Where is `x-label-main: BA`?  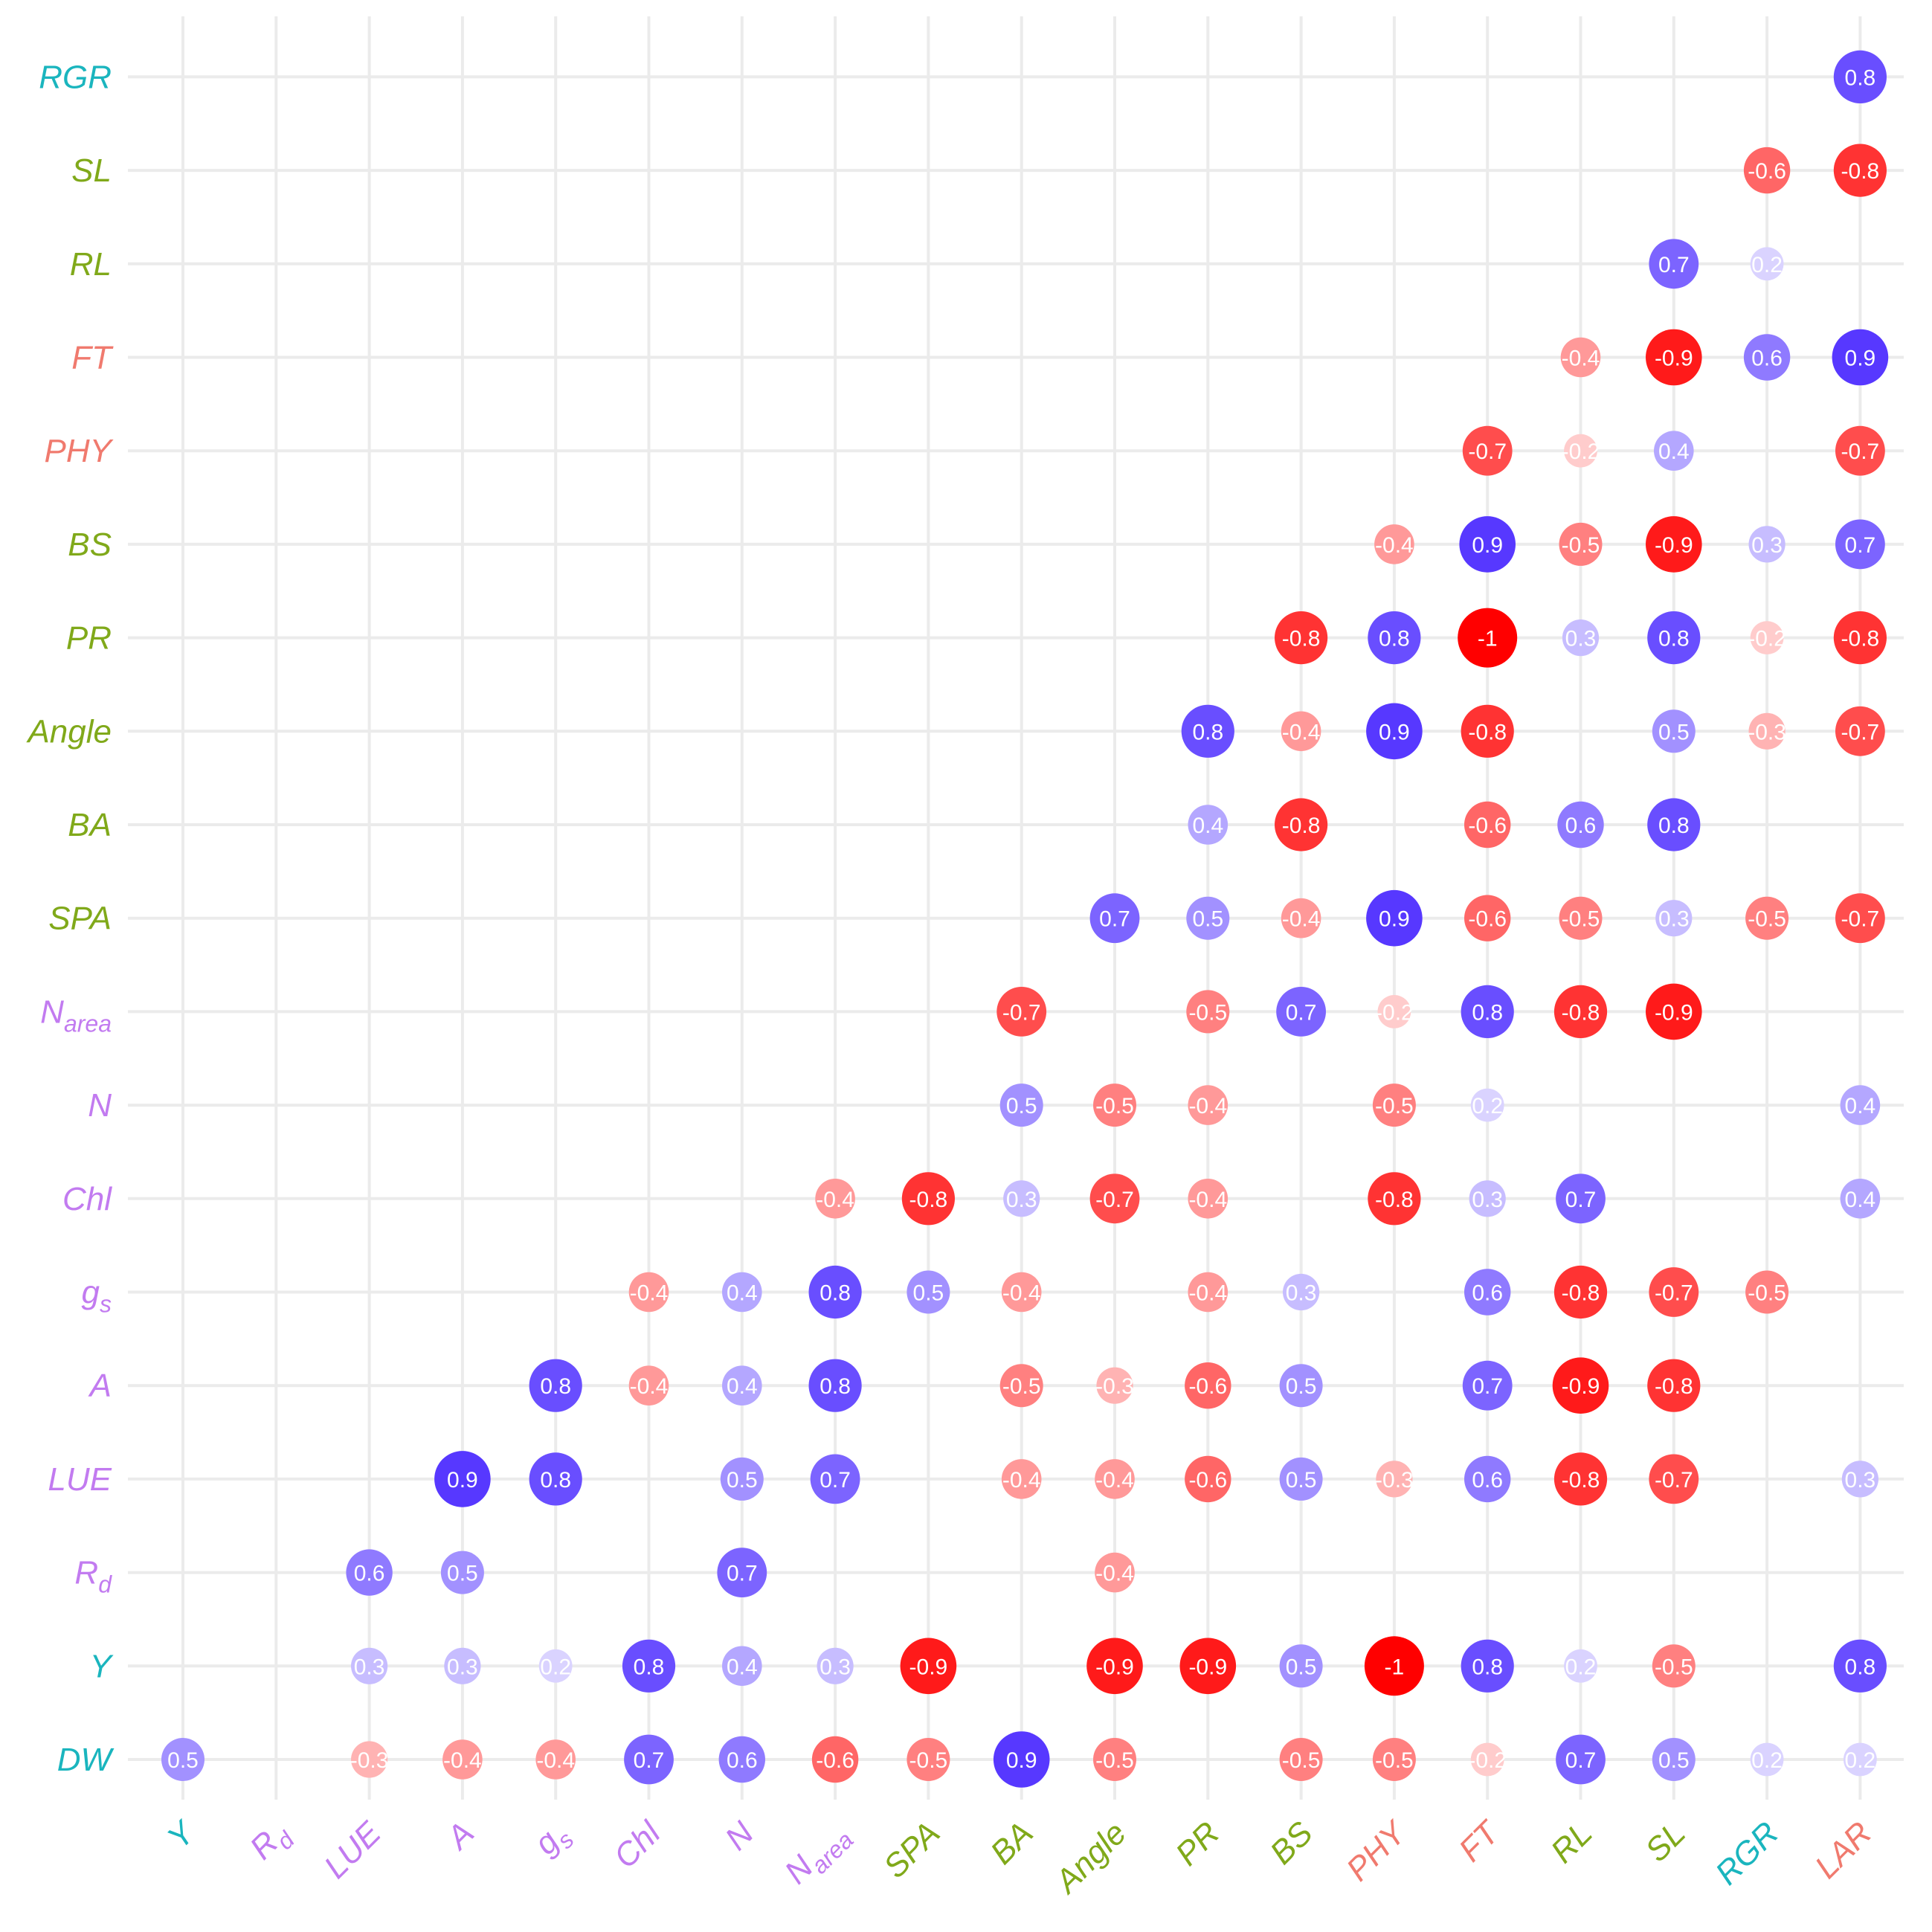
x-label-main: BA is located at coordinates (1012, 1843).